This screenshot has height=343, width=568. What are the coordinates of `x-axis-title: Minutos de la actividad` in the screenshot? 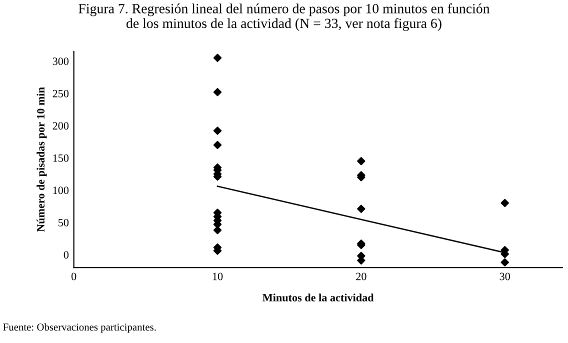 It's located at (318, 298).